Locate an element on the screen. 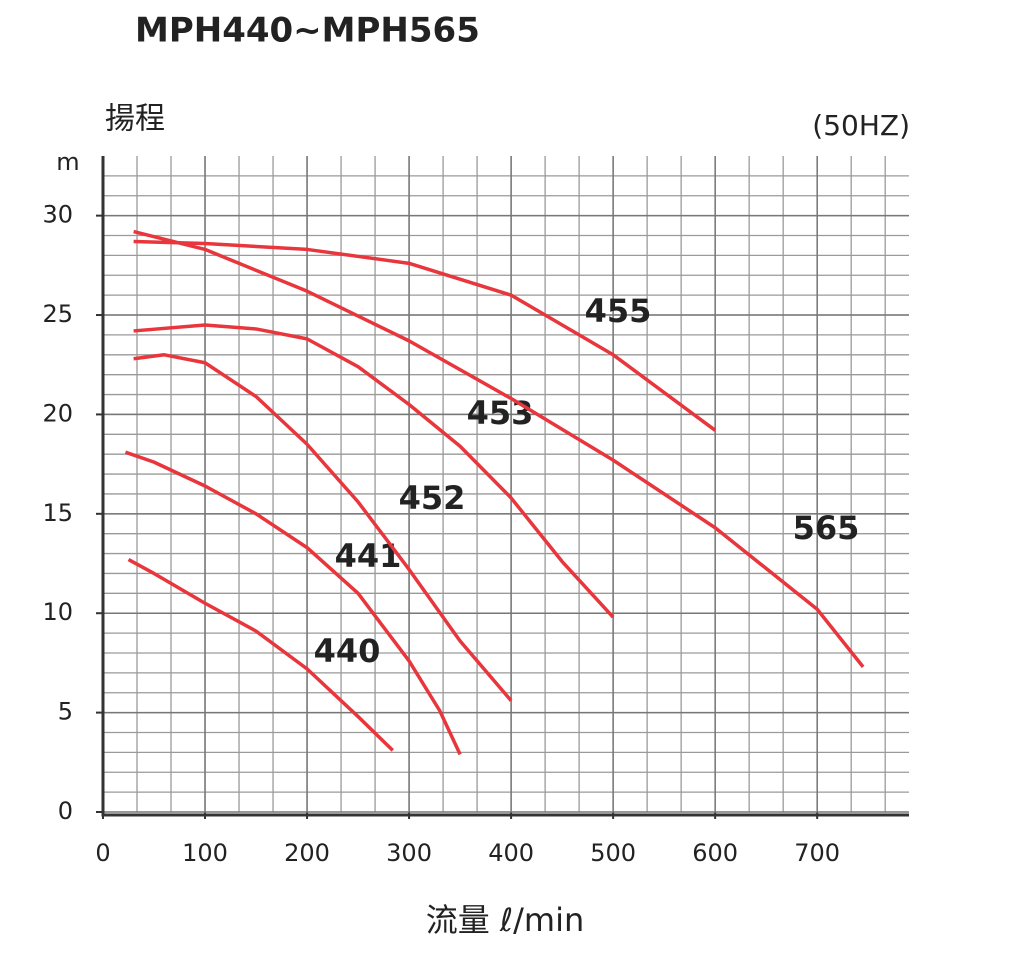 This screenshot has height=976, width=1022. y-tick-label: 5 is located at coordinates (65, 712).